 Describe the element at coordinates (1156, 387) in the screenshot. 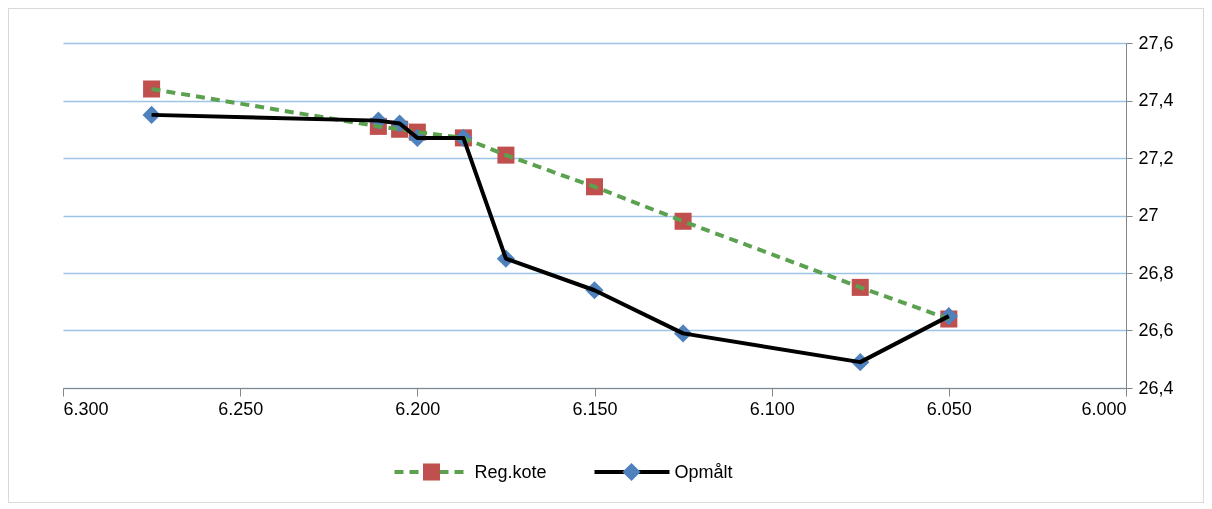

I see `y-tick-label: 26,4` at that location.